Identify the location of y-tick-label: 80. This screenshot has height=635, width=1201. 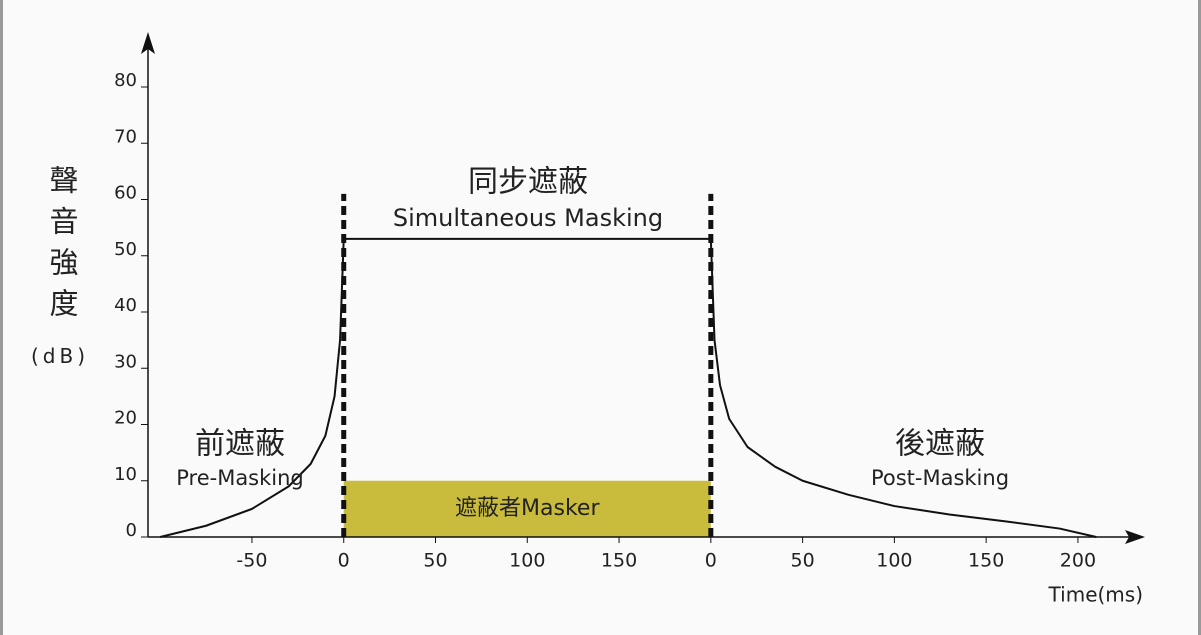
(125, 80).